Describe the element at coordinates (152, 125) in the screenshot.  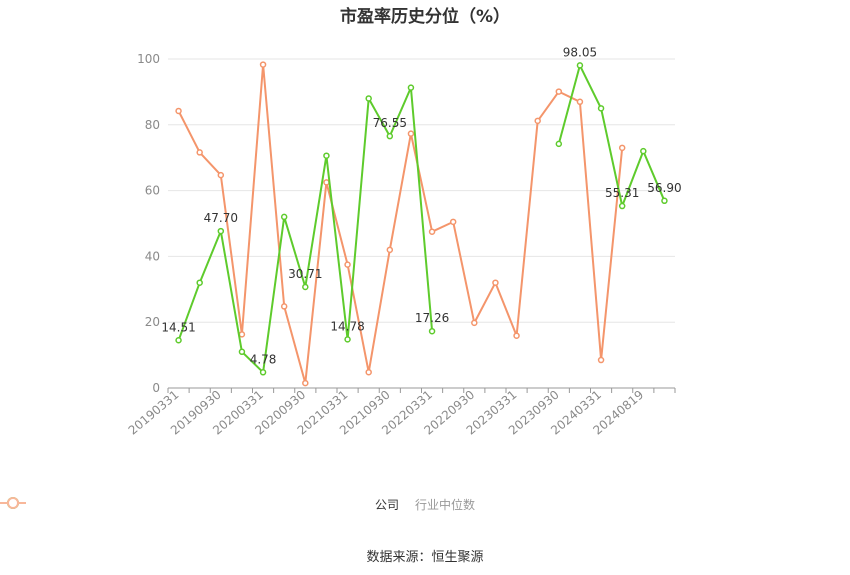
I see `y-tick-label: 80` at that location.